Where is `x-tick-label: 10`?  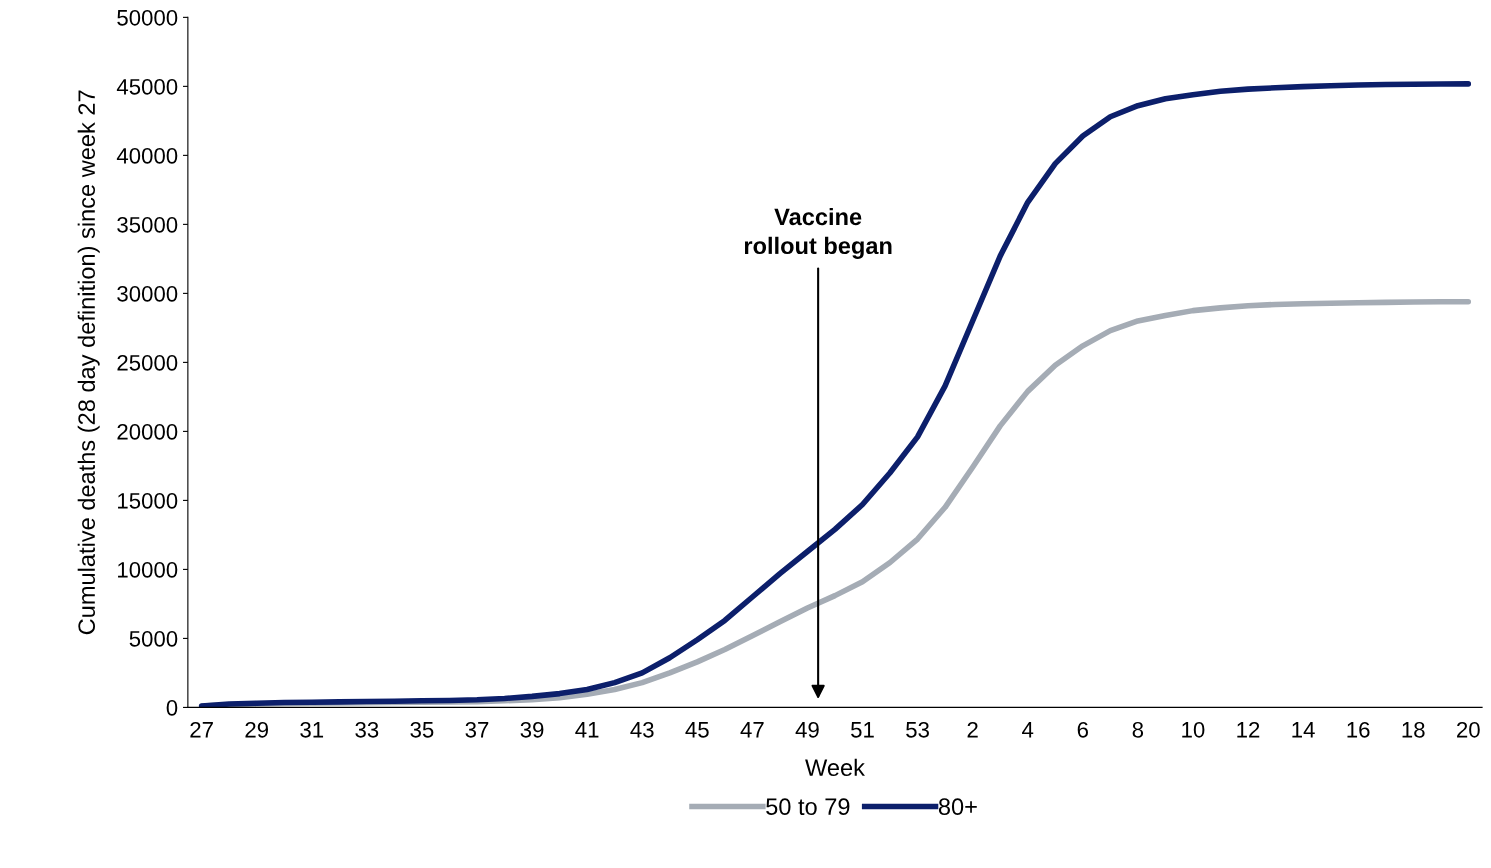
x-tick-label: 10 is located at coordinates (1193, 729).